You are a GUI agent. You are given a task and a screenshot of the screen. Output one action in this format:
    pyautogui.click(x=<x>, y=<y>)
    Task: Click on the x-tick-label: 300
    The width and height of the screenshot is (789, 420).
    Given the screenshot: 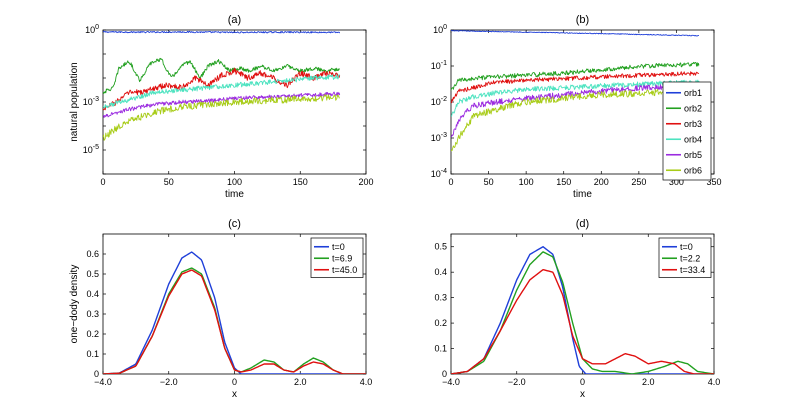 What is the action you would take?
    pyautogui.click(x=676, y=182)
    